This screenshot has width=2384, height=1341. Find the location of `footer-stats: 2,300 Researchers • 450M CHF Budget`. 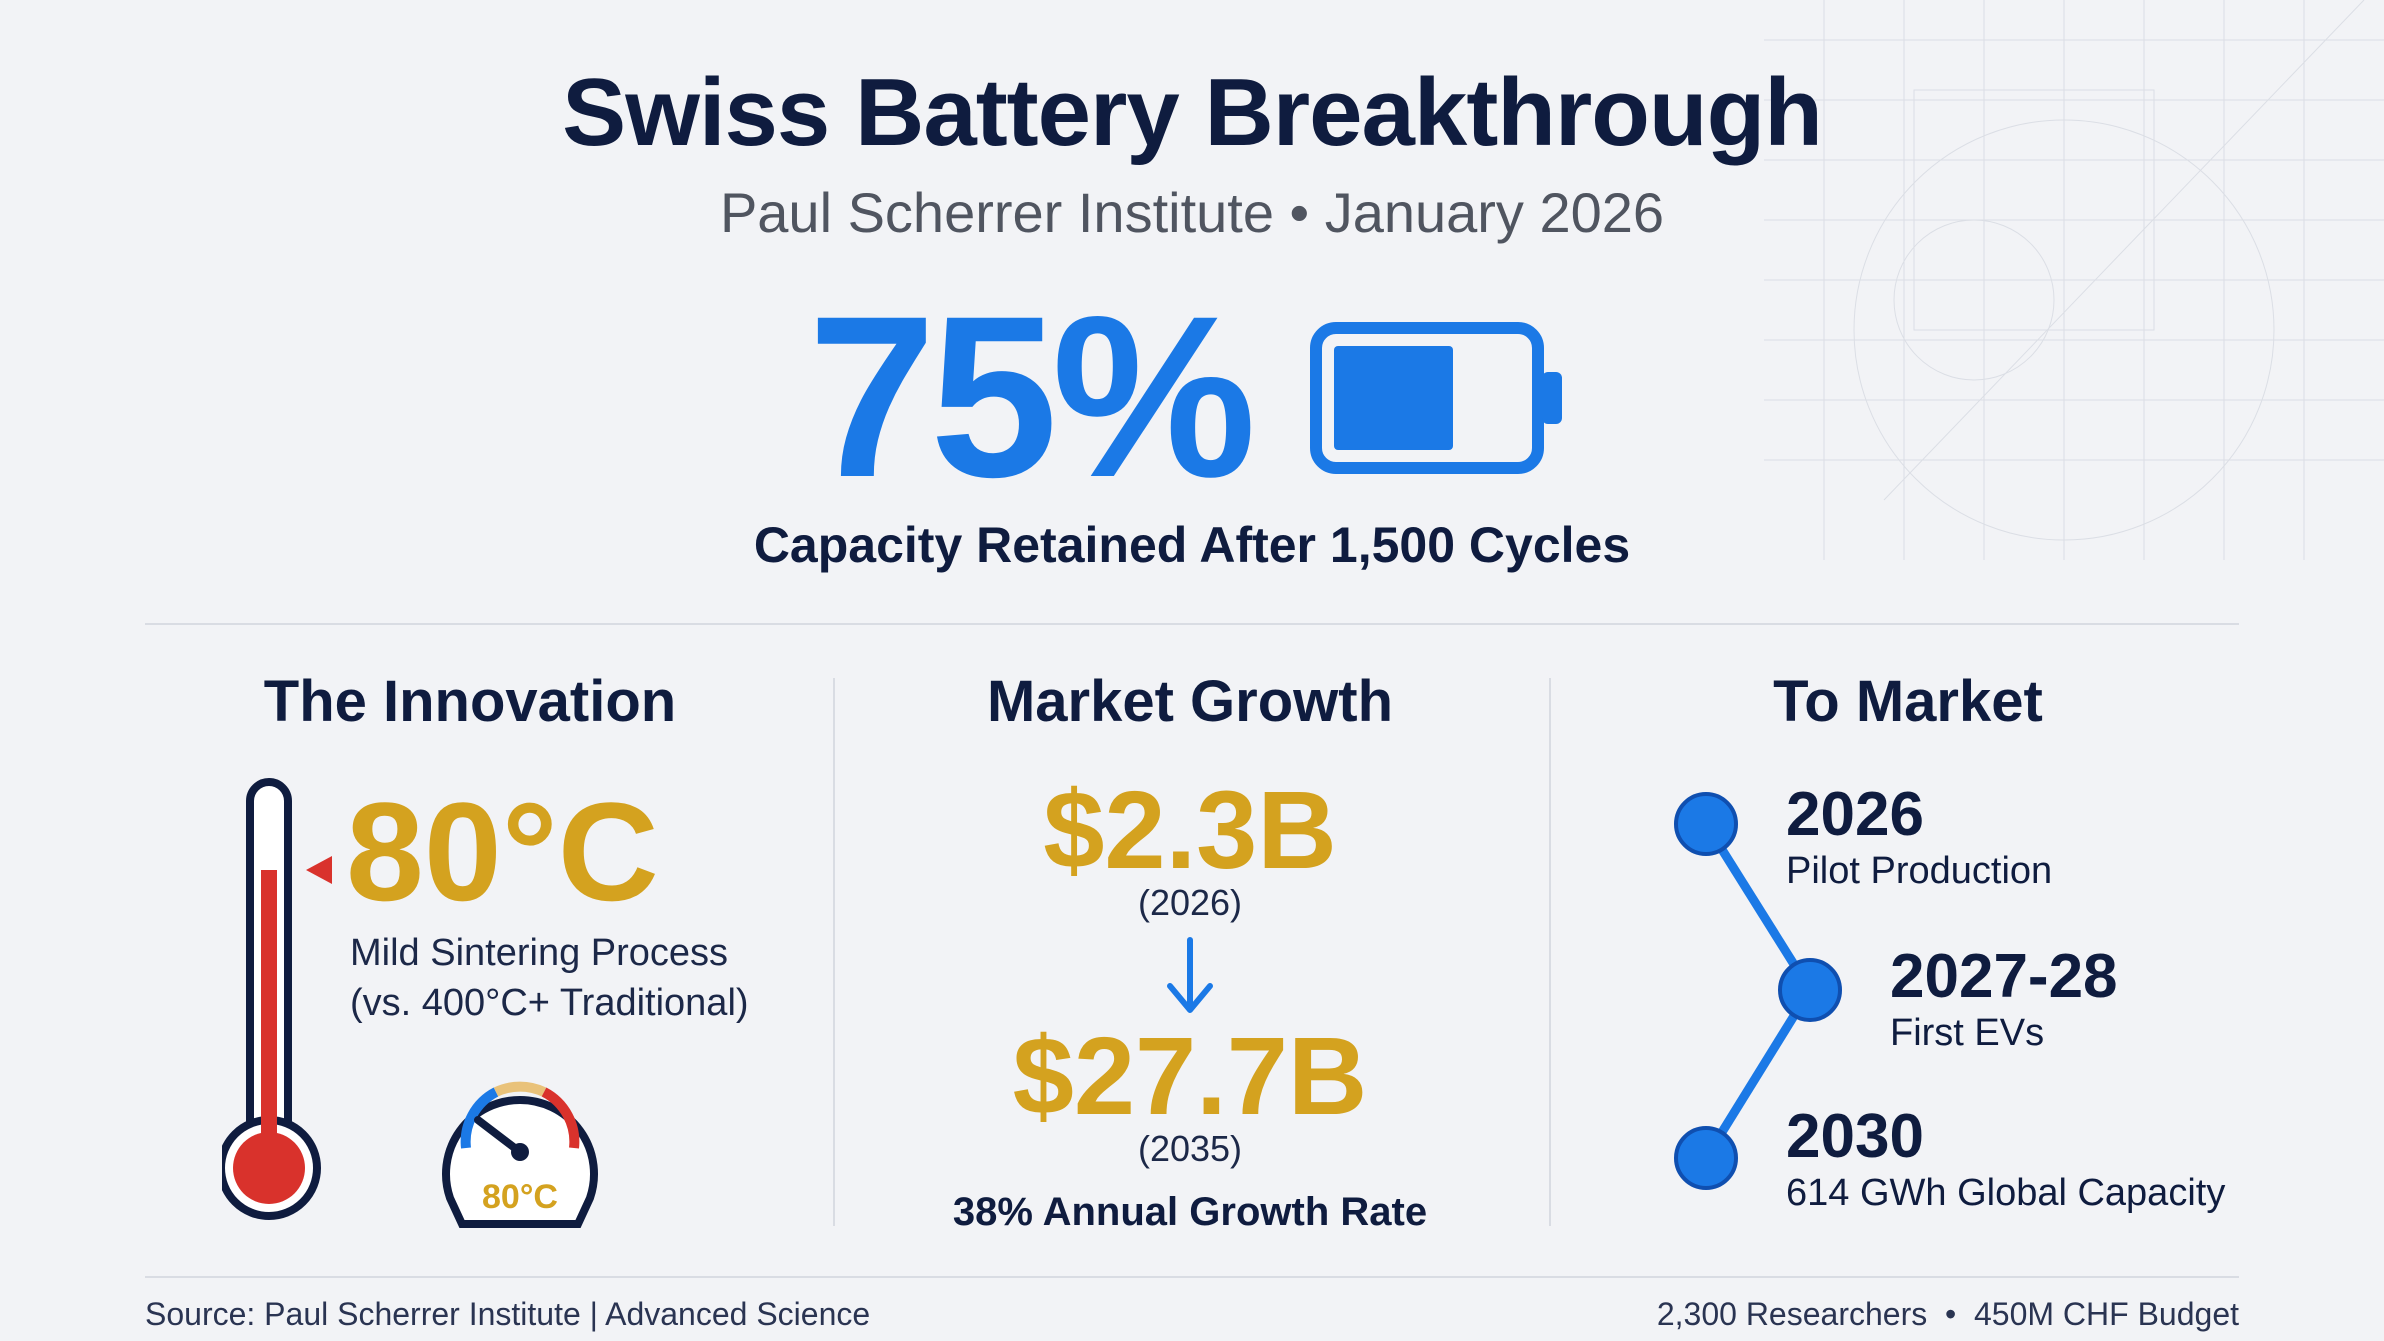

footer-stats: 2,300 Researchers • 450M CHF Budget is located at coordinates (1947, 1314).